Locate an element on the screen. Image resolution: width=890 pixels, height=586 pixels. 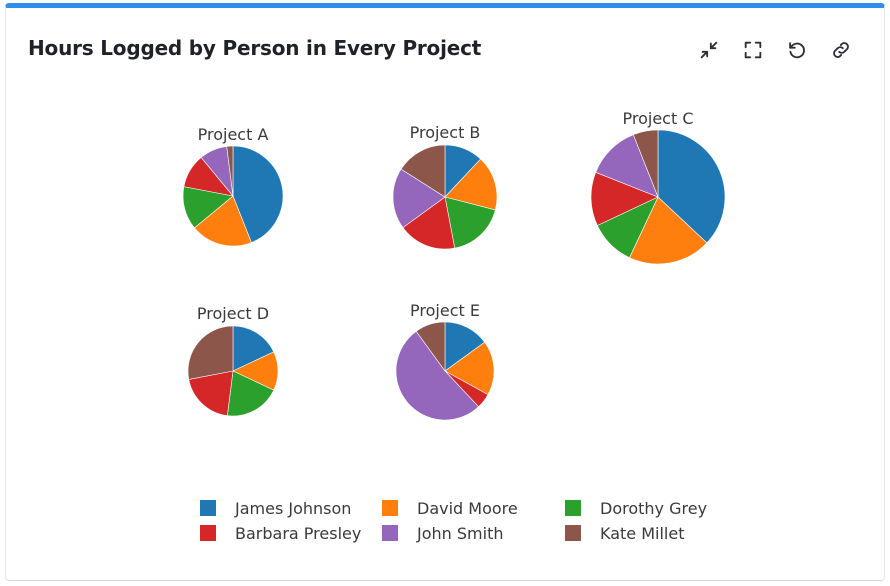
legend-label: Kate Millet is located at coordinates (642, 533).